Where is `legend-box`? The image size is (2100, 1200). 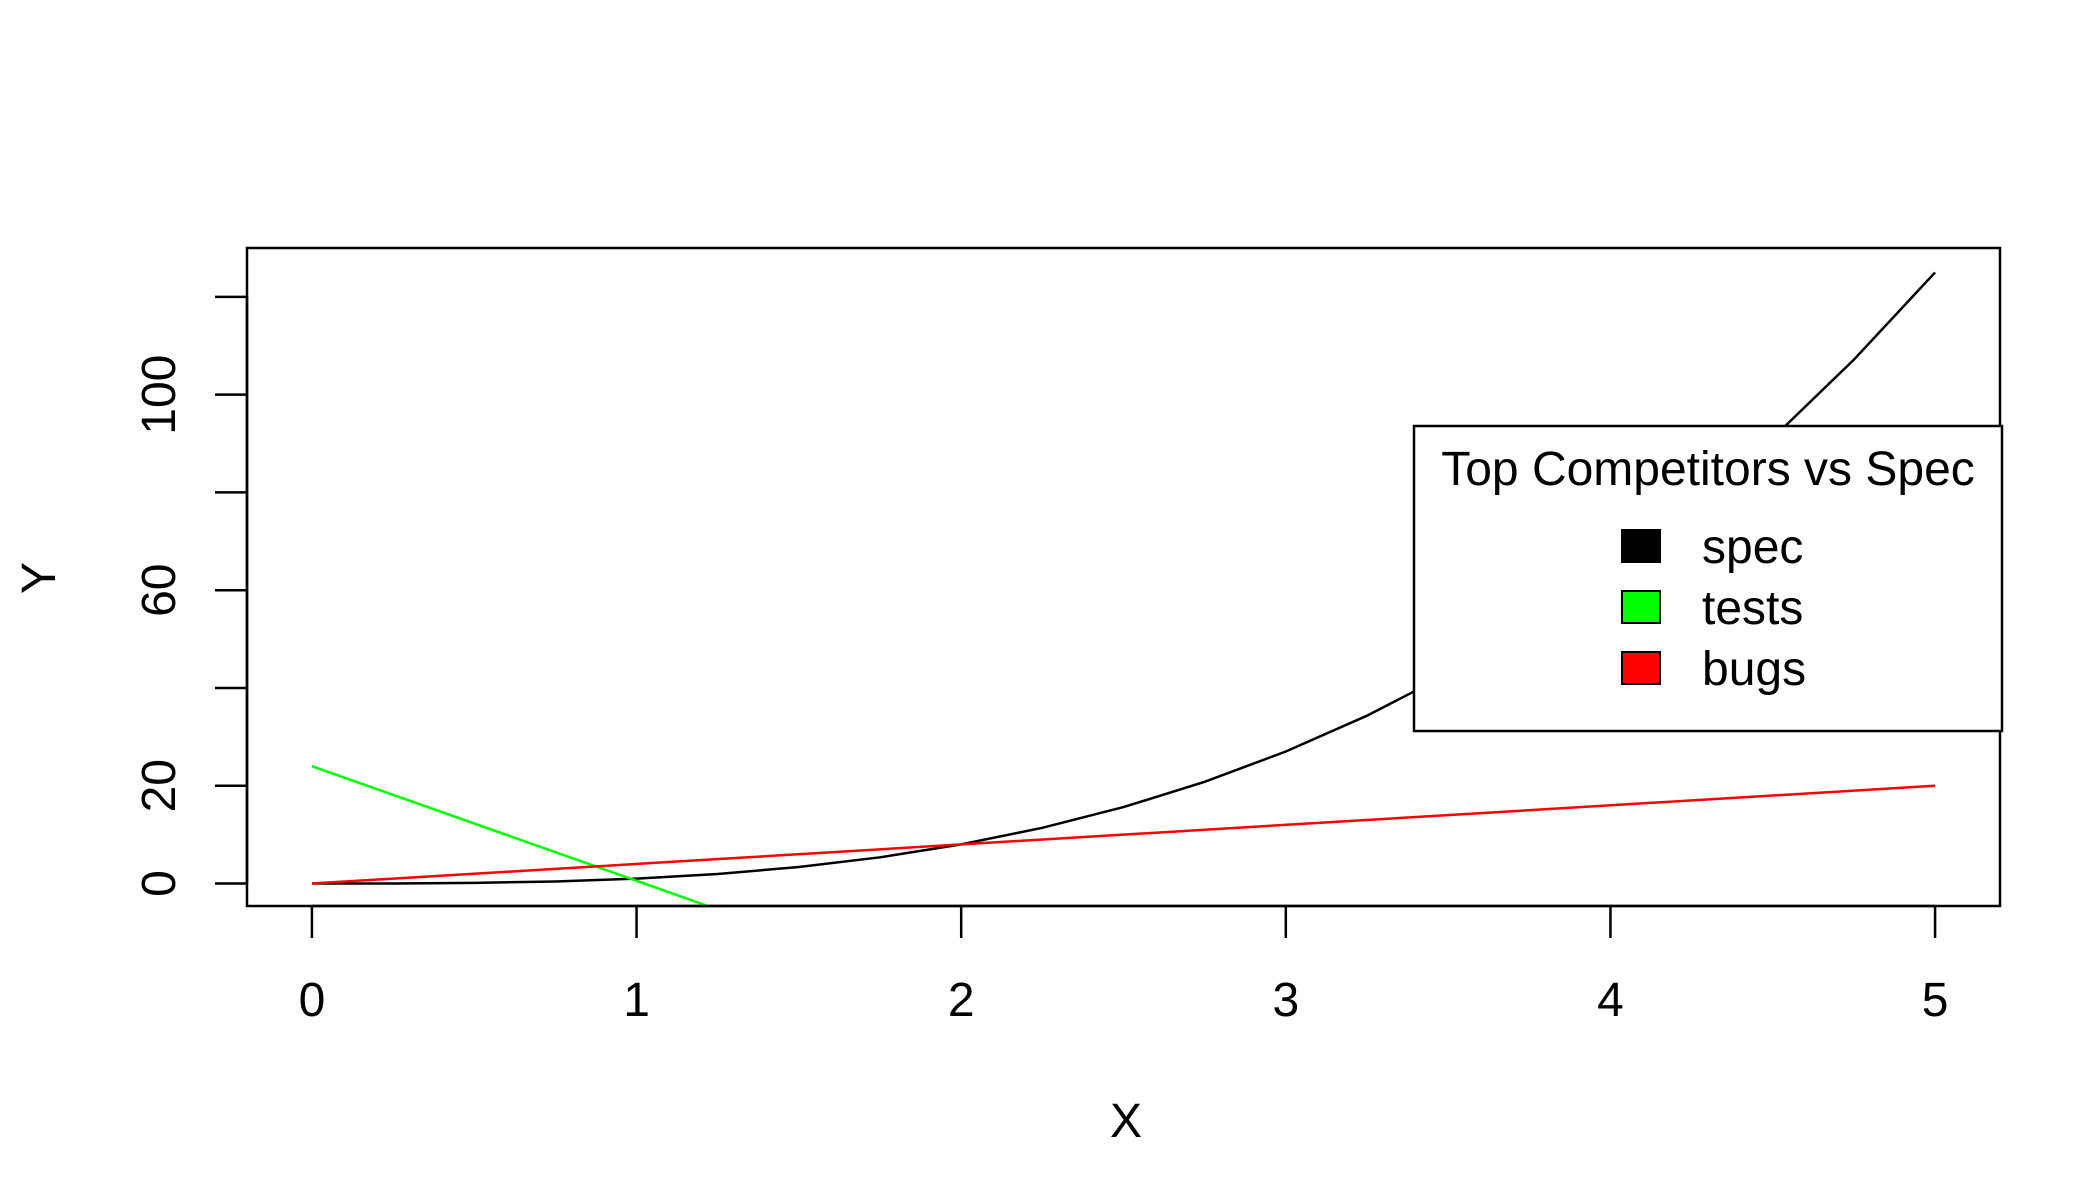
legend-box is located at coordinates (1708, 578).